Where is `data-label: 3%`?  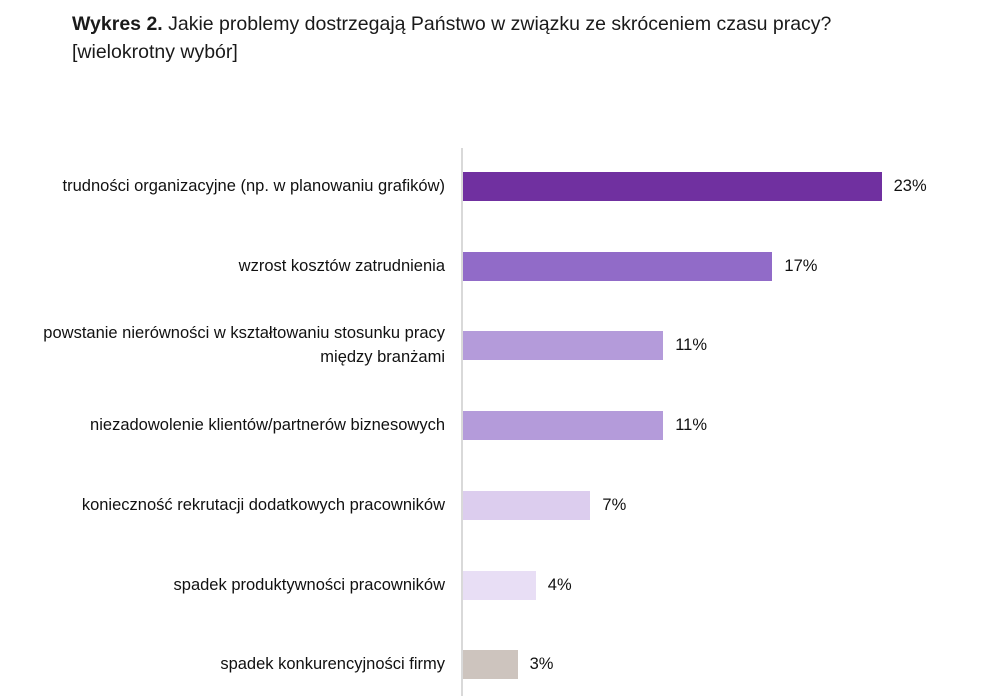 data-label: 3% is located at coordinates (541, 664).